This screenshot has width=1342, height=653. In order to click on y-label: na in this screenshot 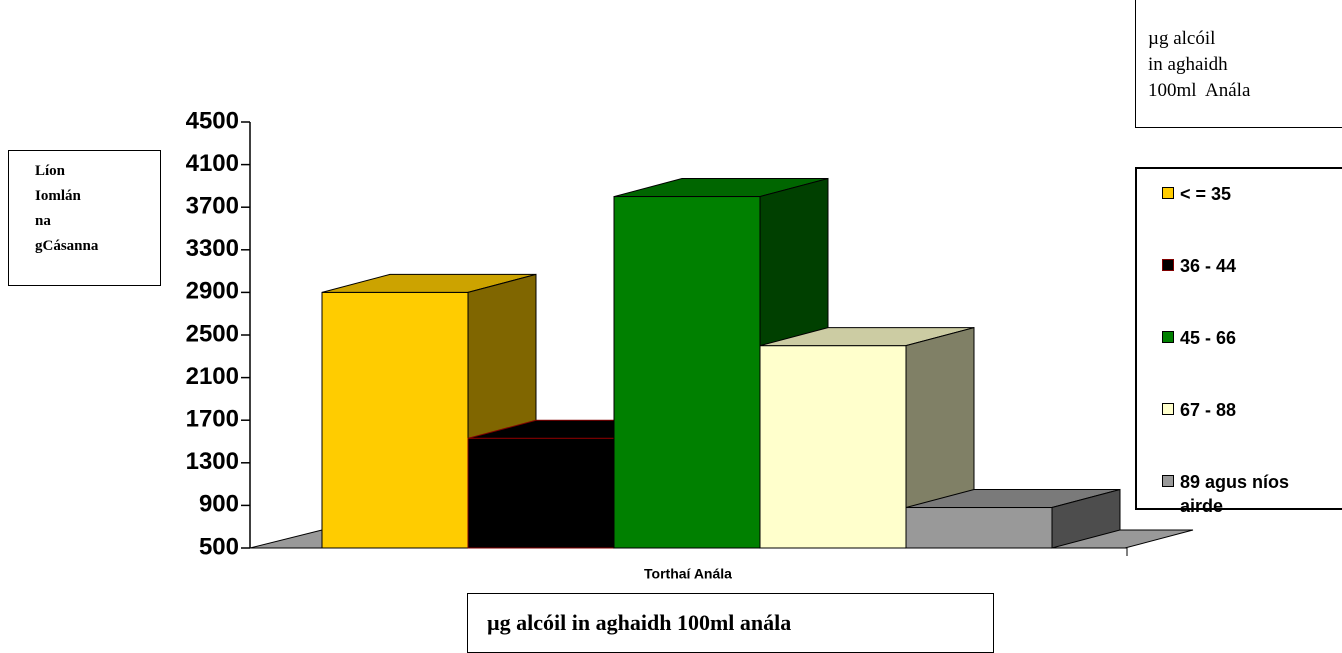, I will do `click(43, 221)`.